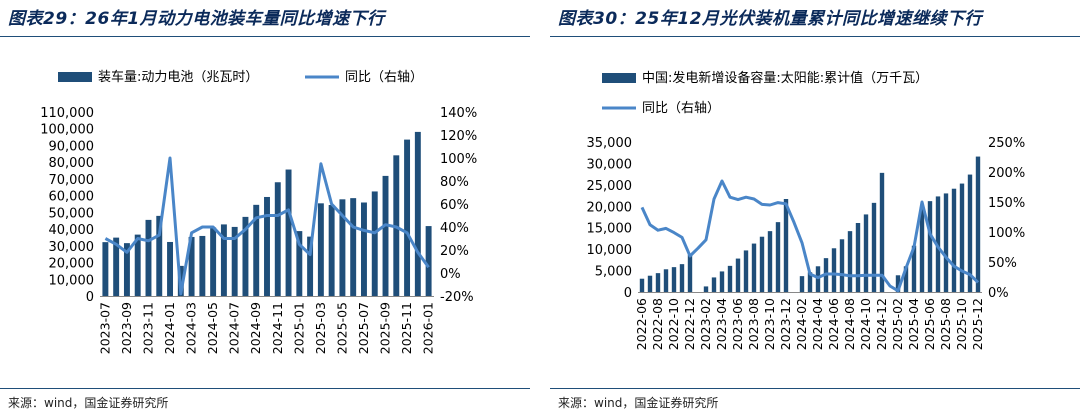 This screenshot has height=418, width=1080. What do you see at coordinates (801, 324) in the screenshot?
I see `x-tick-label: 2024-02` at bounding box center [801, 324].